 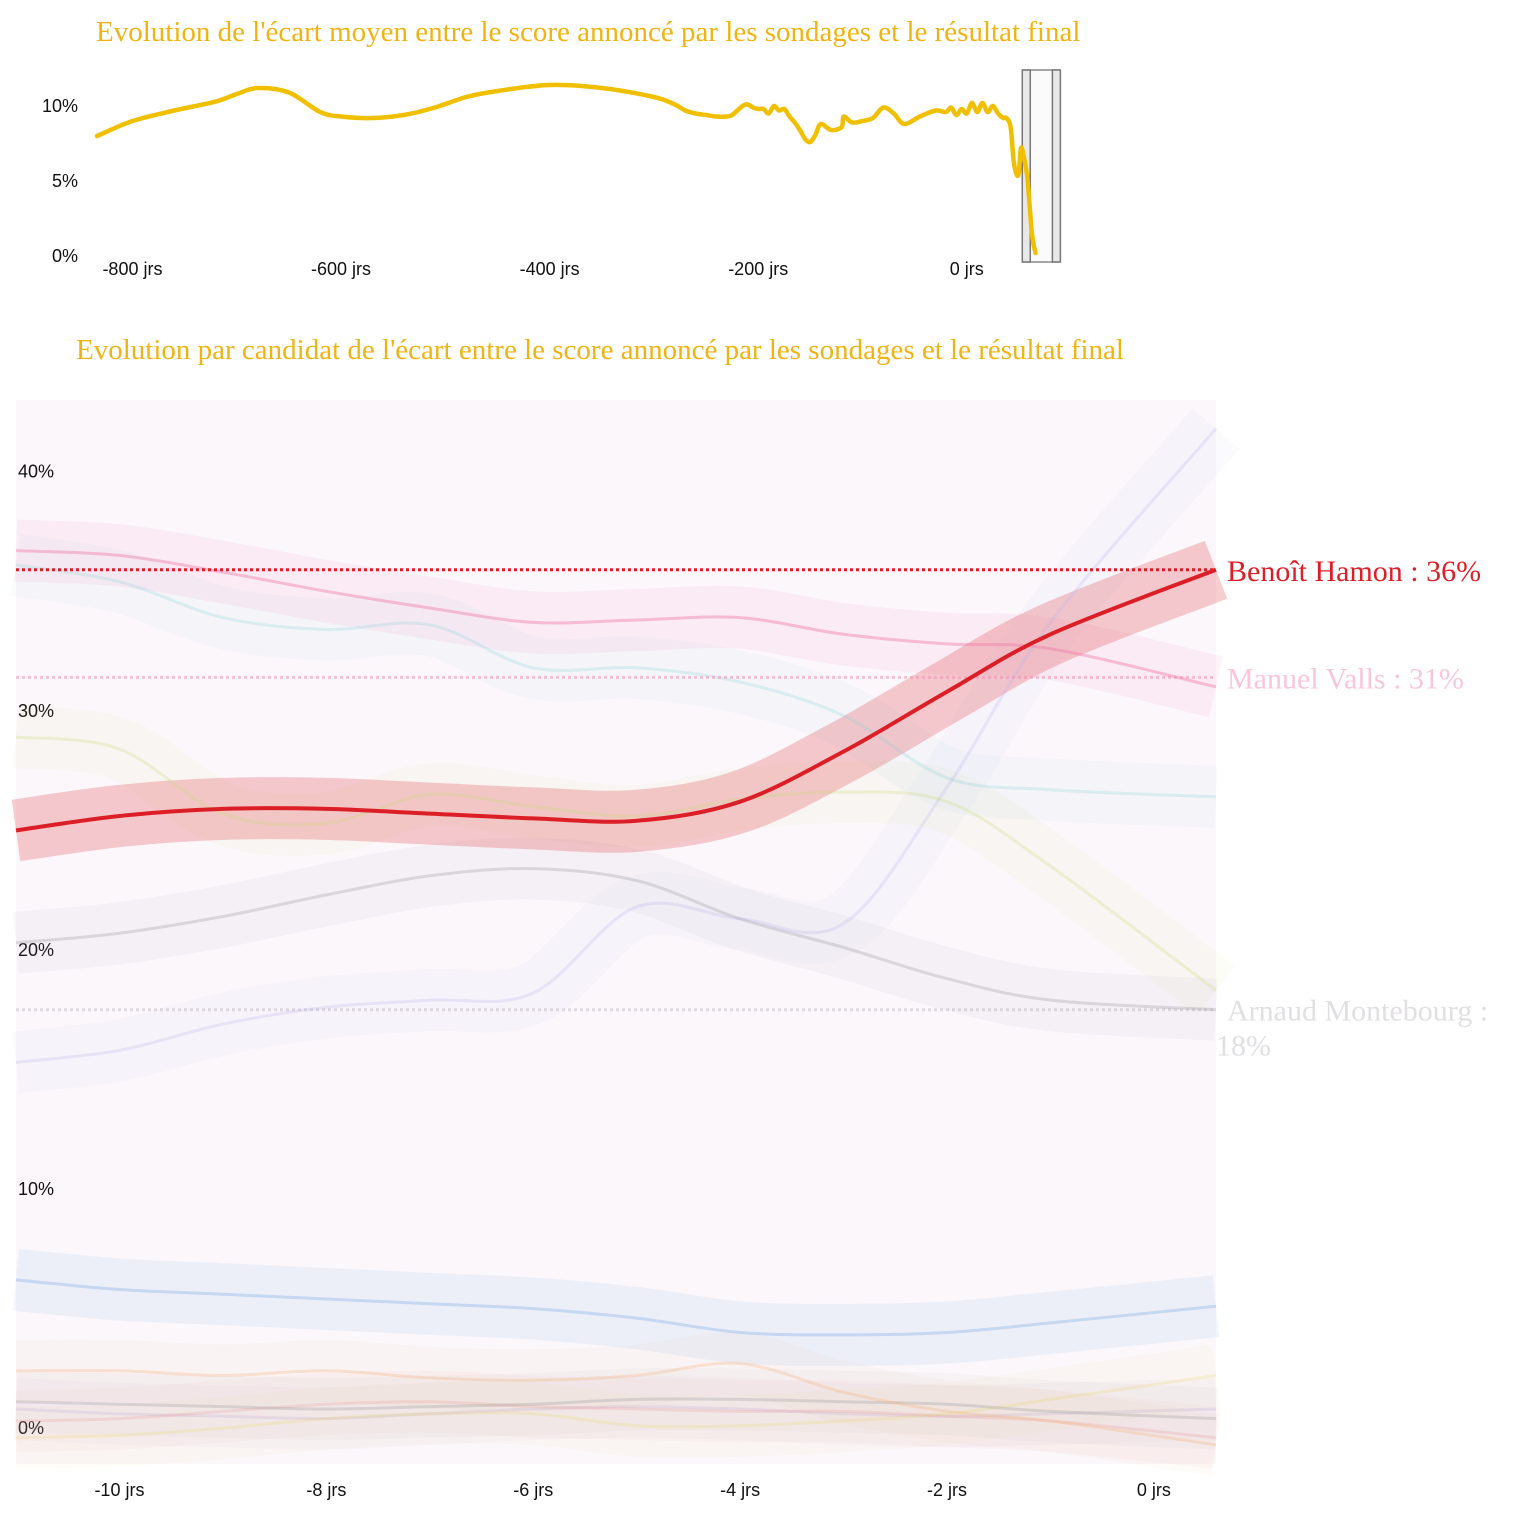 I want to click on x-tick-label: -8 jrs, so click(x=326, y=1490).